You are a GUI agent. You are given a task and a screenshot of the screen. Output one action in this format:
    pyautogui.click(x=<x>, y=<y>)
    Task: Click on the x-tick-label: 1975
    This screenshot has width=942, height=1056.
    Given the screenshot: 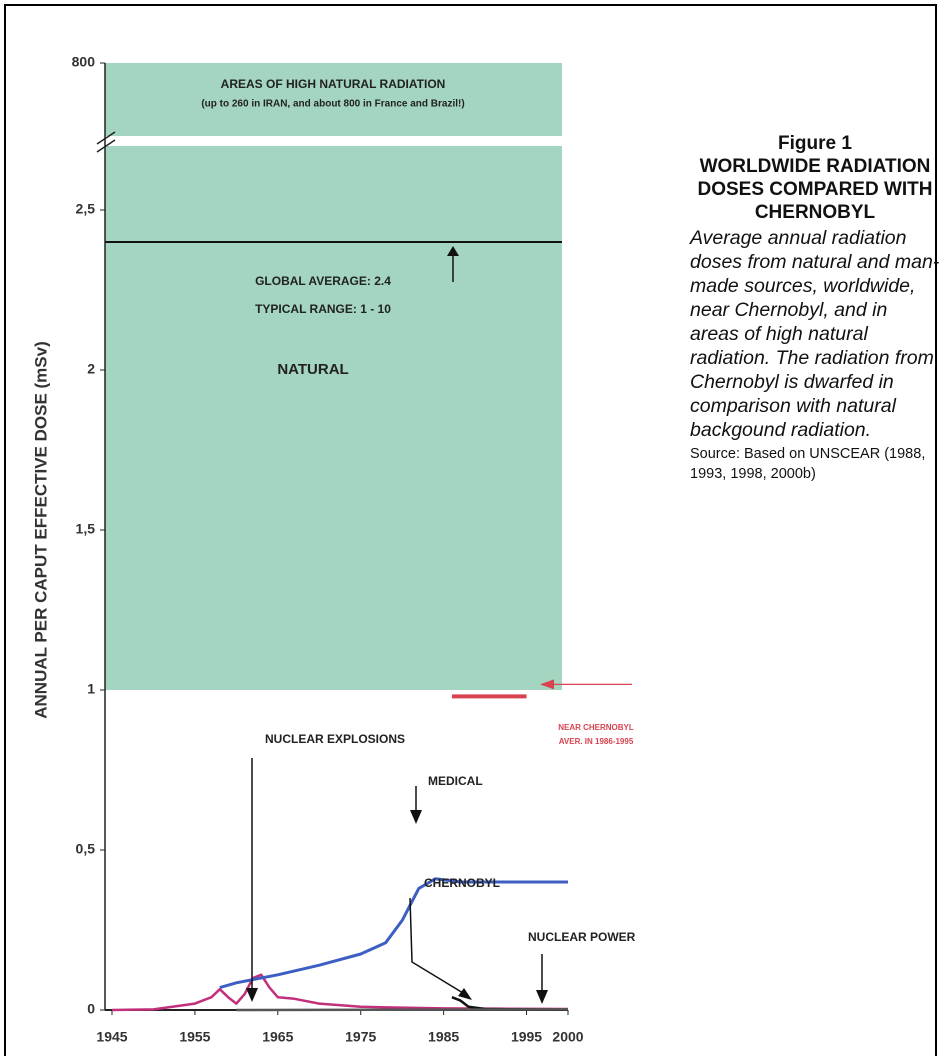 What is the action you would take?
    pyautogui.click(x=360, y=1037)
    